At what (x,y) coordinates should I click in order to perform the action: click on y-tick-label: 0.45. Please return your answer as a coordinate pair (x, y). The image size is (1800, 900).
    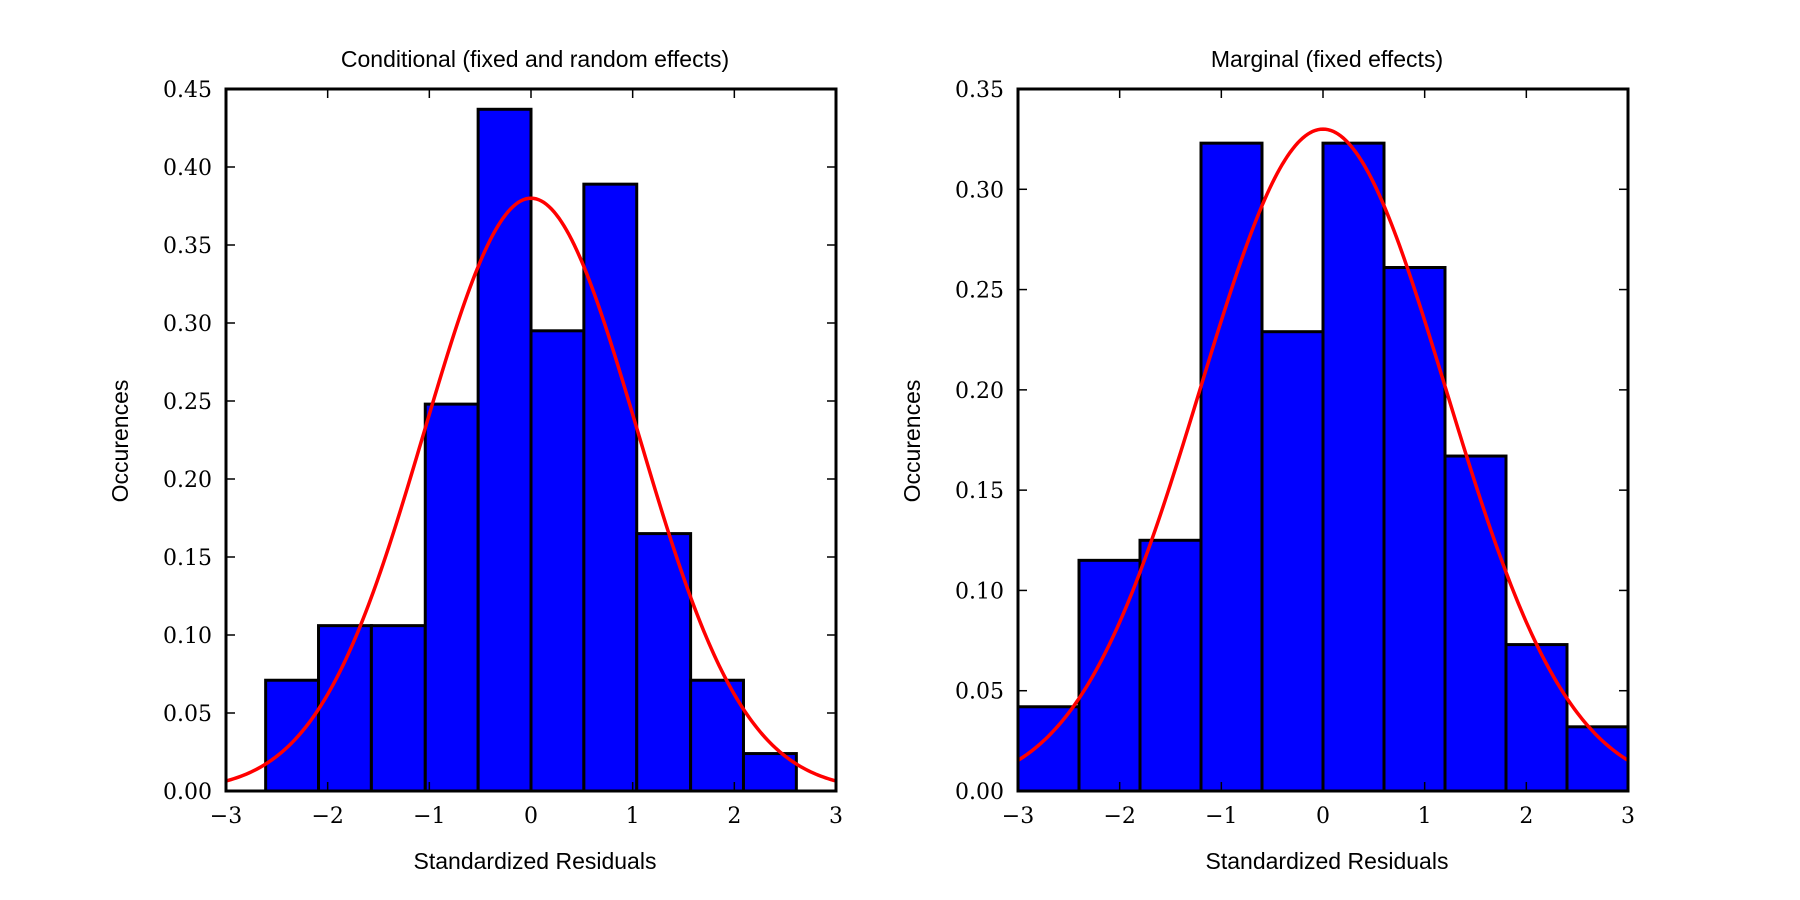
    Looking at the image, I should click on (187, 90).